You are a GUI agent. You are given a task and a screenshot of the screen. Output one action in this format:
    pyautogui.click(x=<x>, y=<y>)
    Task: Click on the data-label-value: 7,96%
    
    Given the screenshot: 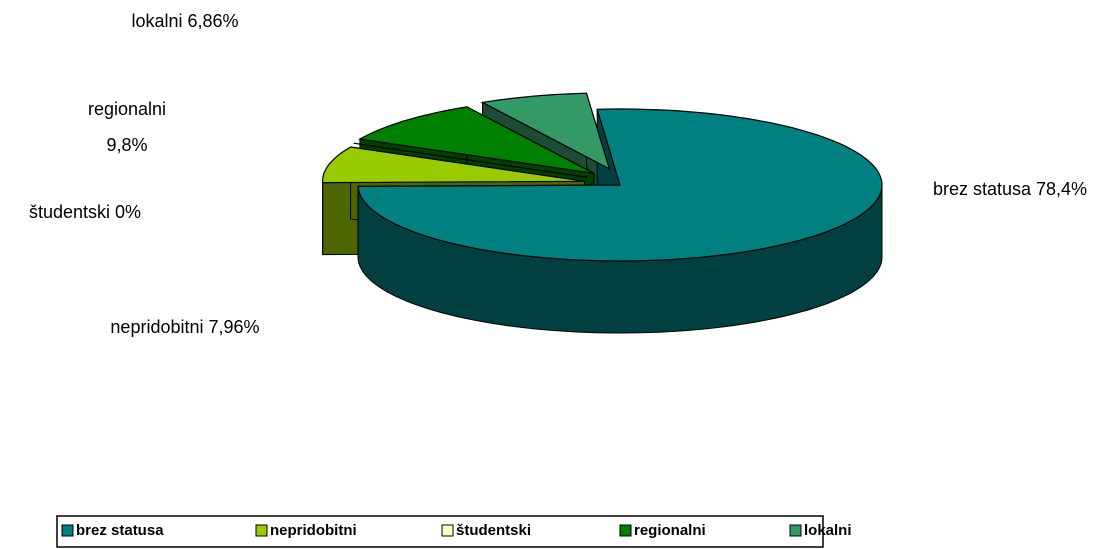 What is the action you would take?
    pyautogui.click(x=234, y=327)
    